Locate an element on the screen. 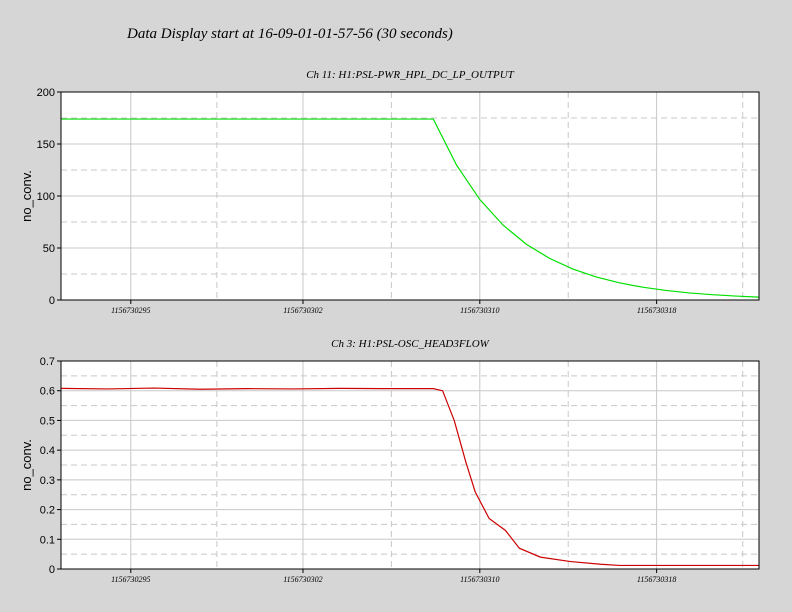 The width and height of the screenshot is (792, 612). y-tick-label: 0.5 is located at coordinates (47, 421).